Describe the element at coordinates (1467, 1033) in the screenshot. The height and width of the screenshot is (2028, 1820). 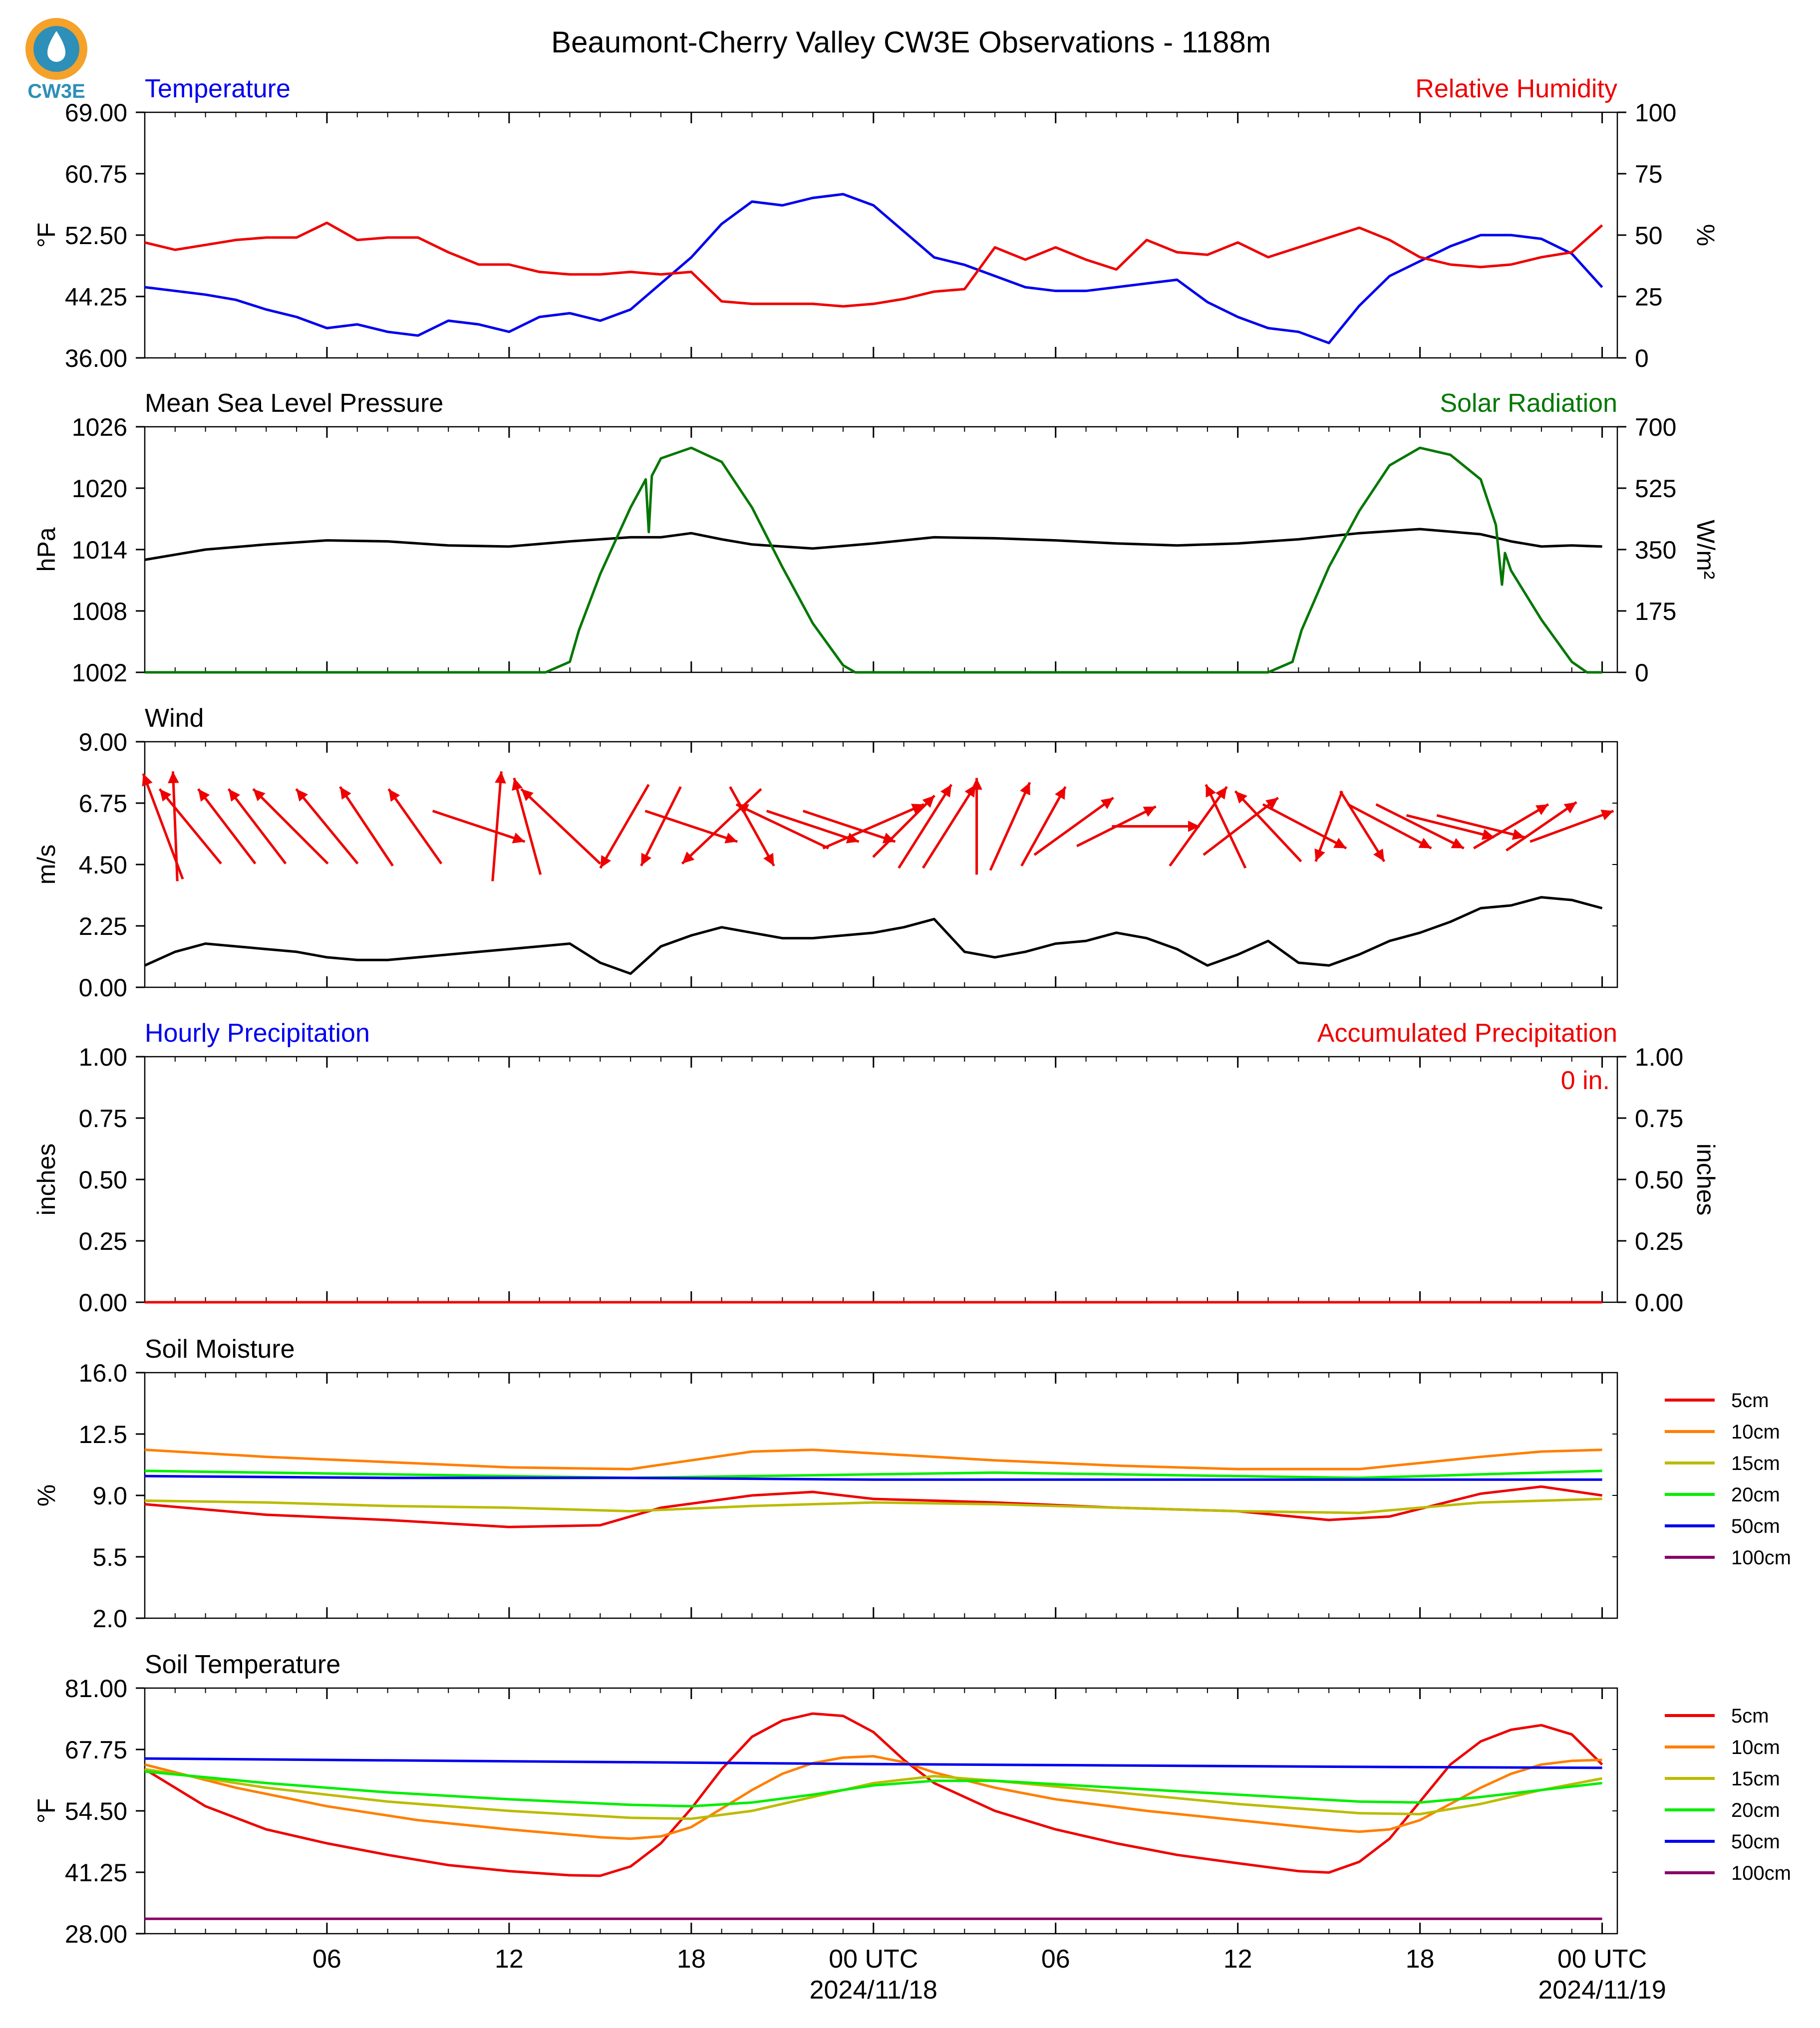
I see `panel-title-right: Accumulated Precipitation` at that location.